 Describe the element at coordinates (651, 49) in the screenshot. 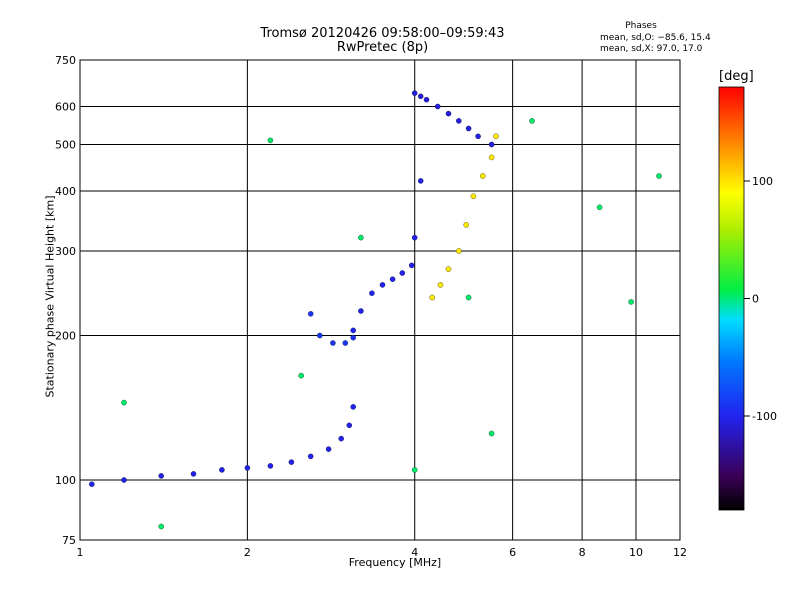

I see `phases-x-stats: mean, sd,X: 97.0, 17.0` at that location.